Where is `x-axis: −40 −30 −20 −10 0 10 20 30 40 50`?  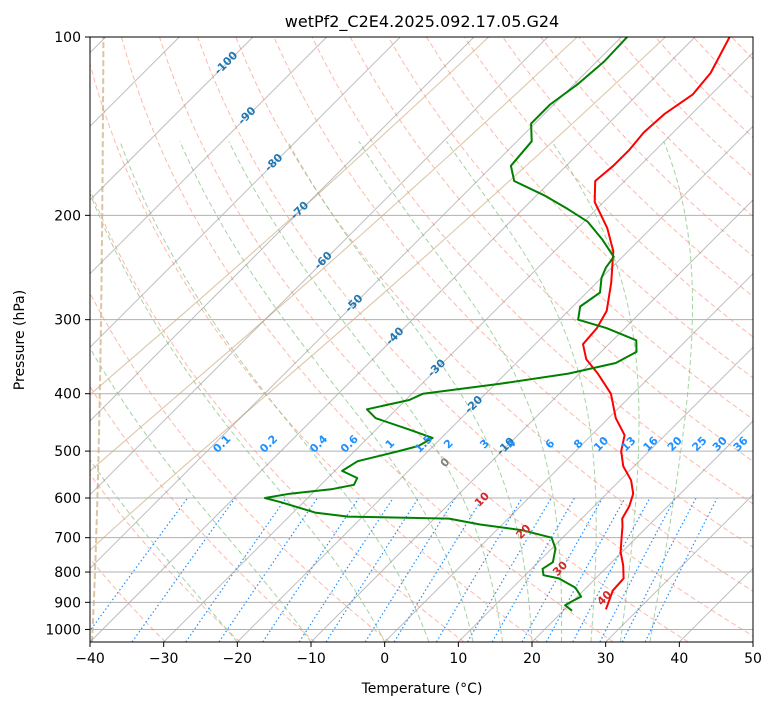 x-axis: −40 −30 −20 −10 0 10 20 30 40 50 is located at coordinates (418, 654).